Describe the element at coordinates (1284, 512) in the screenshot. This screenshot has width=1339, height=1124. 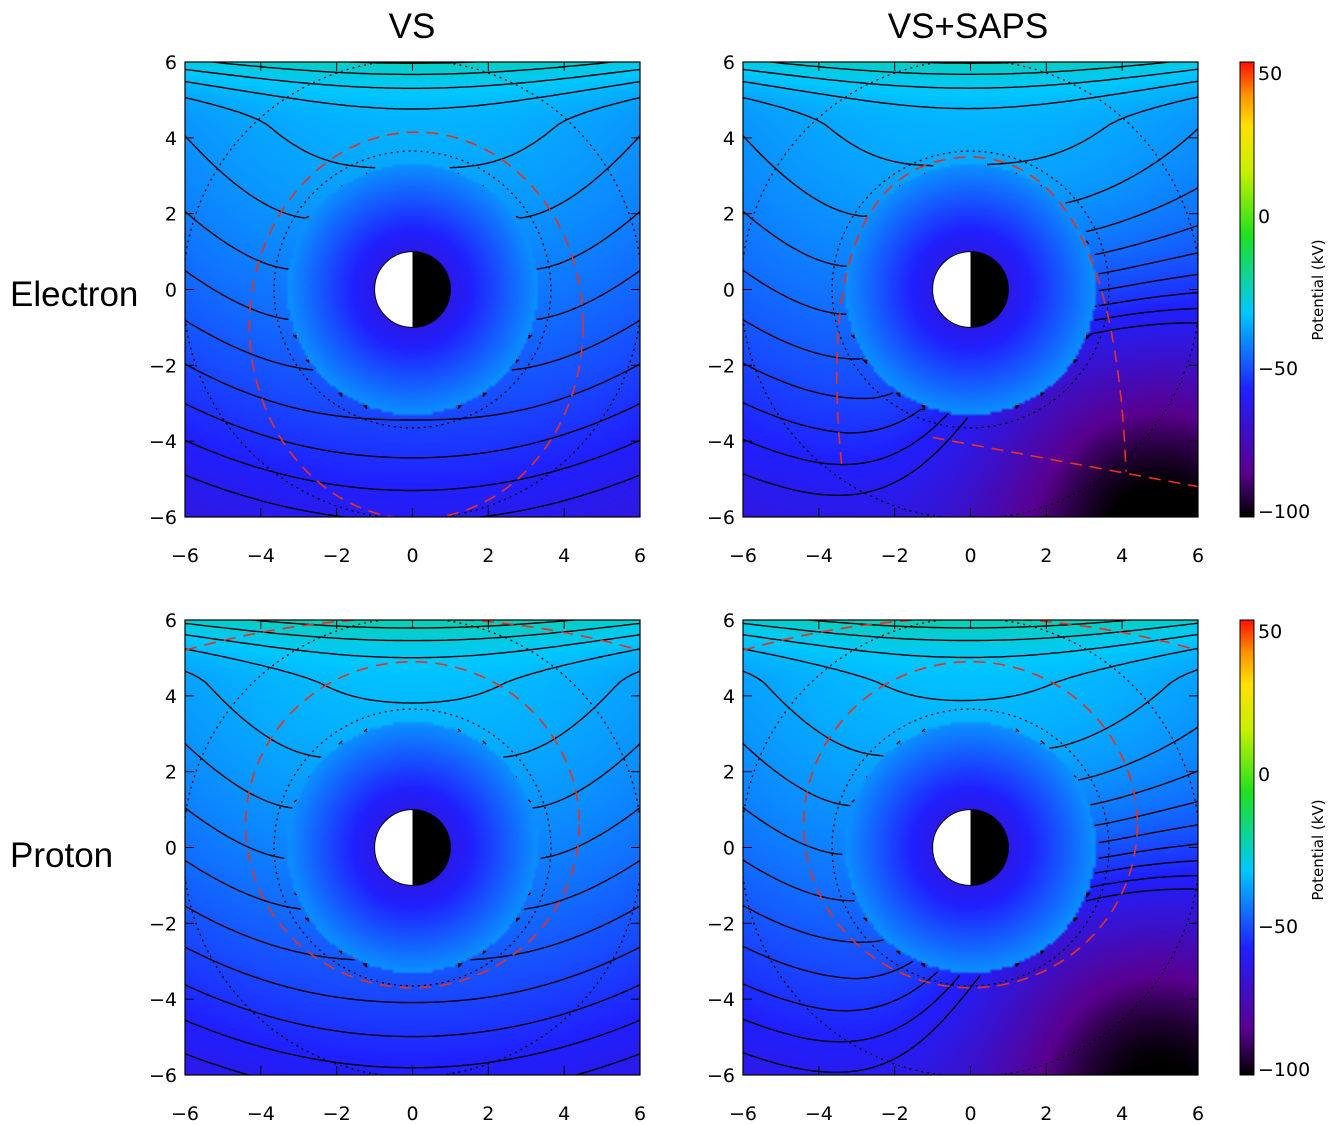
I see `colorbar-top-tick-minus-100: −100` at that location.